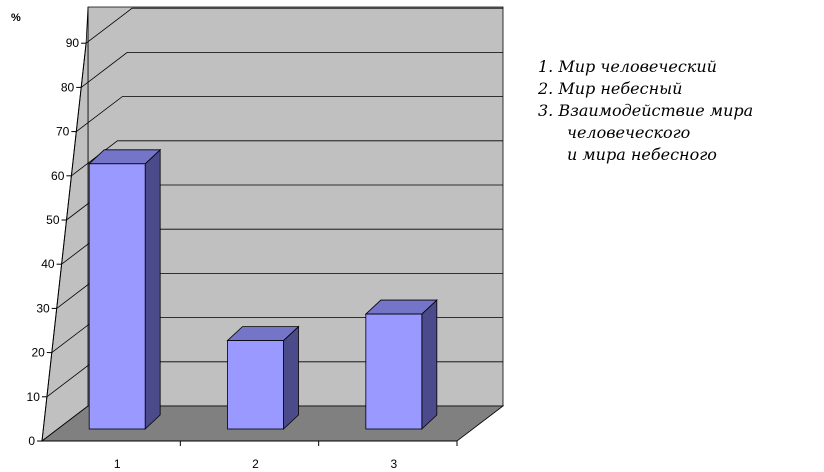 Image resolution: width=824 pixels, height=472 pixels. What do you see at coordinates (31, 441) in the screenshot?
I see `y-tick-label-0: 0` at bounding box center [31, 441].